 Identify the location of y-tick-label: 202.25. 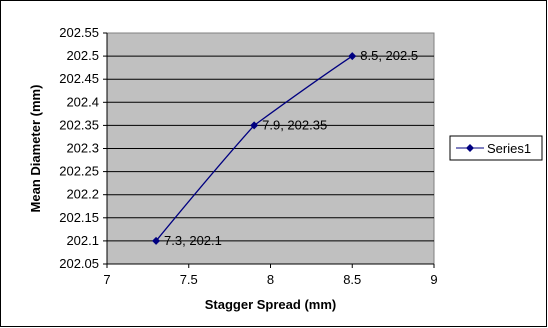
(79, 171).